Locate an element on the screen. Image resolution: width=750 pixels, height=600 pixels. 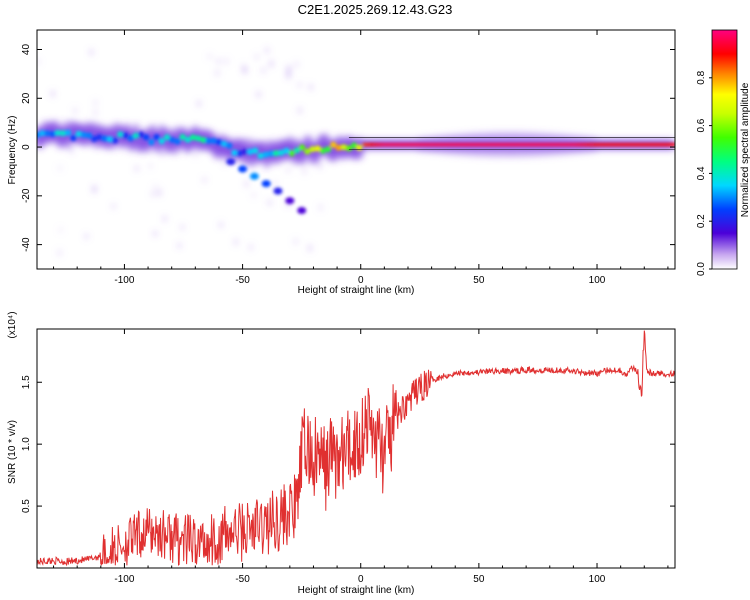
spectrogram-core is located at coordinates (356, 171).